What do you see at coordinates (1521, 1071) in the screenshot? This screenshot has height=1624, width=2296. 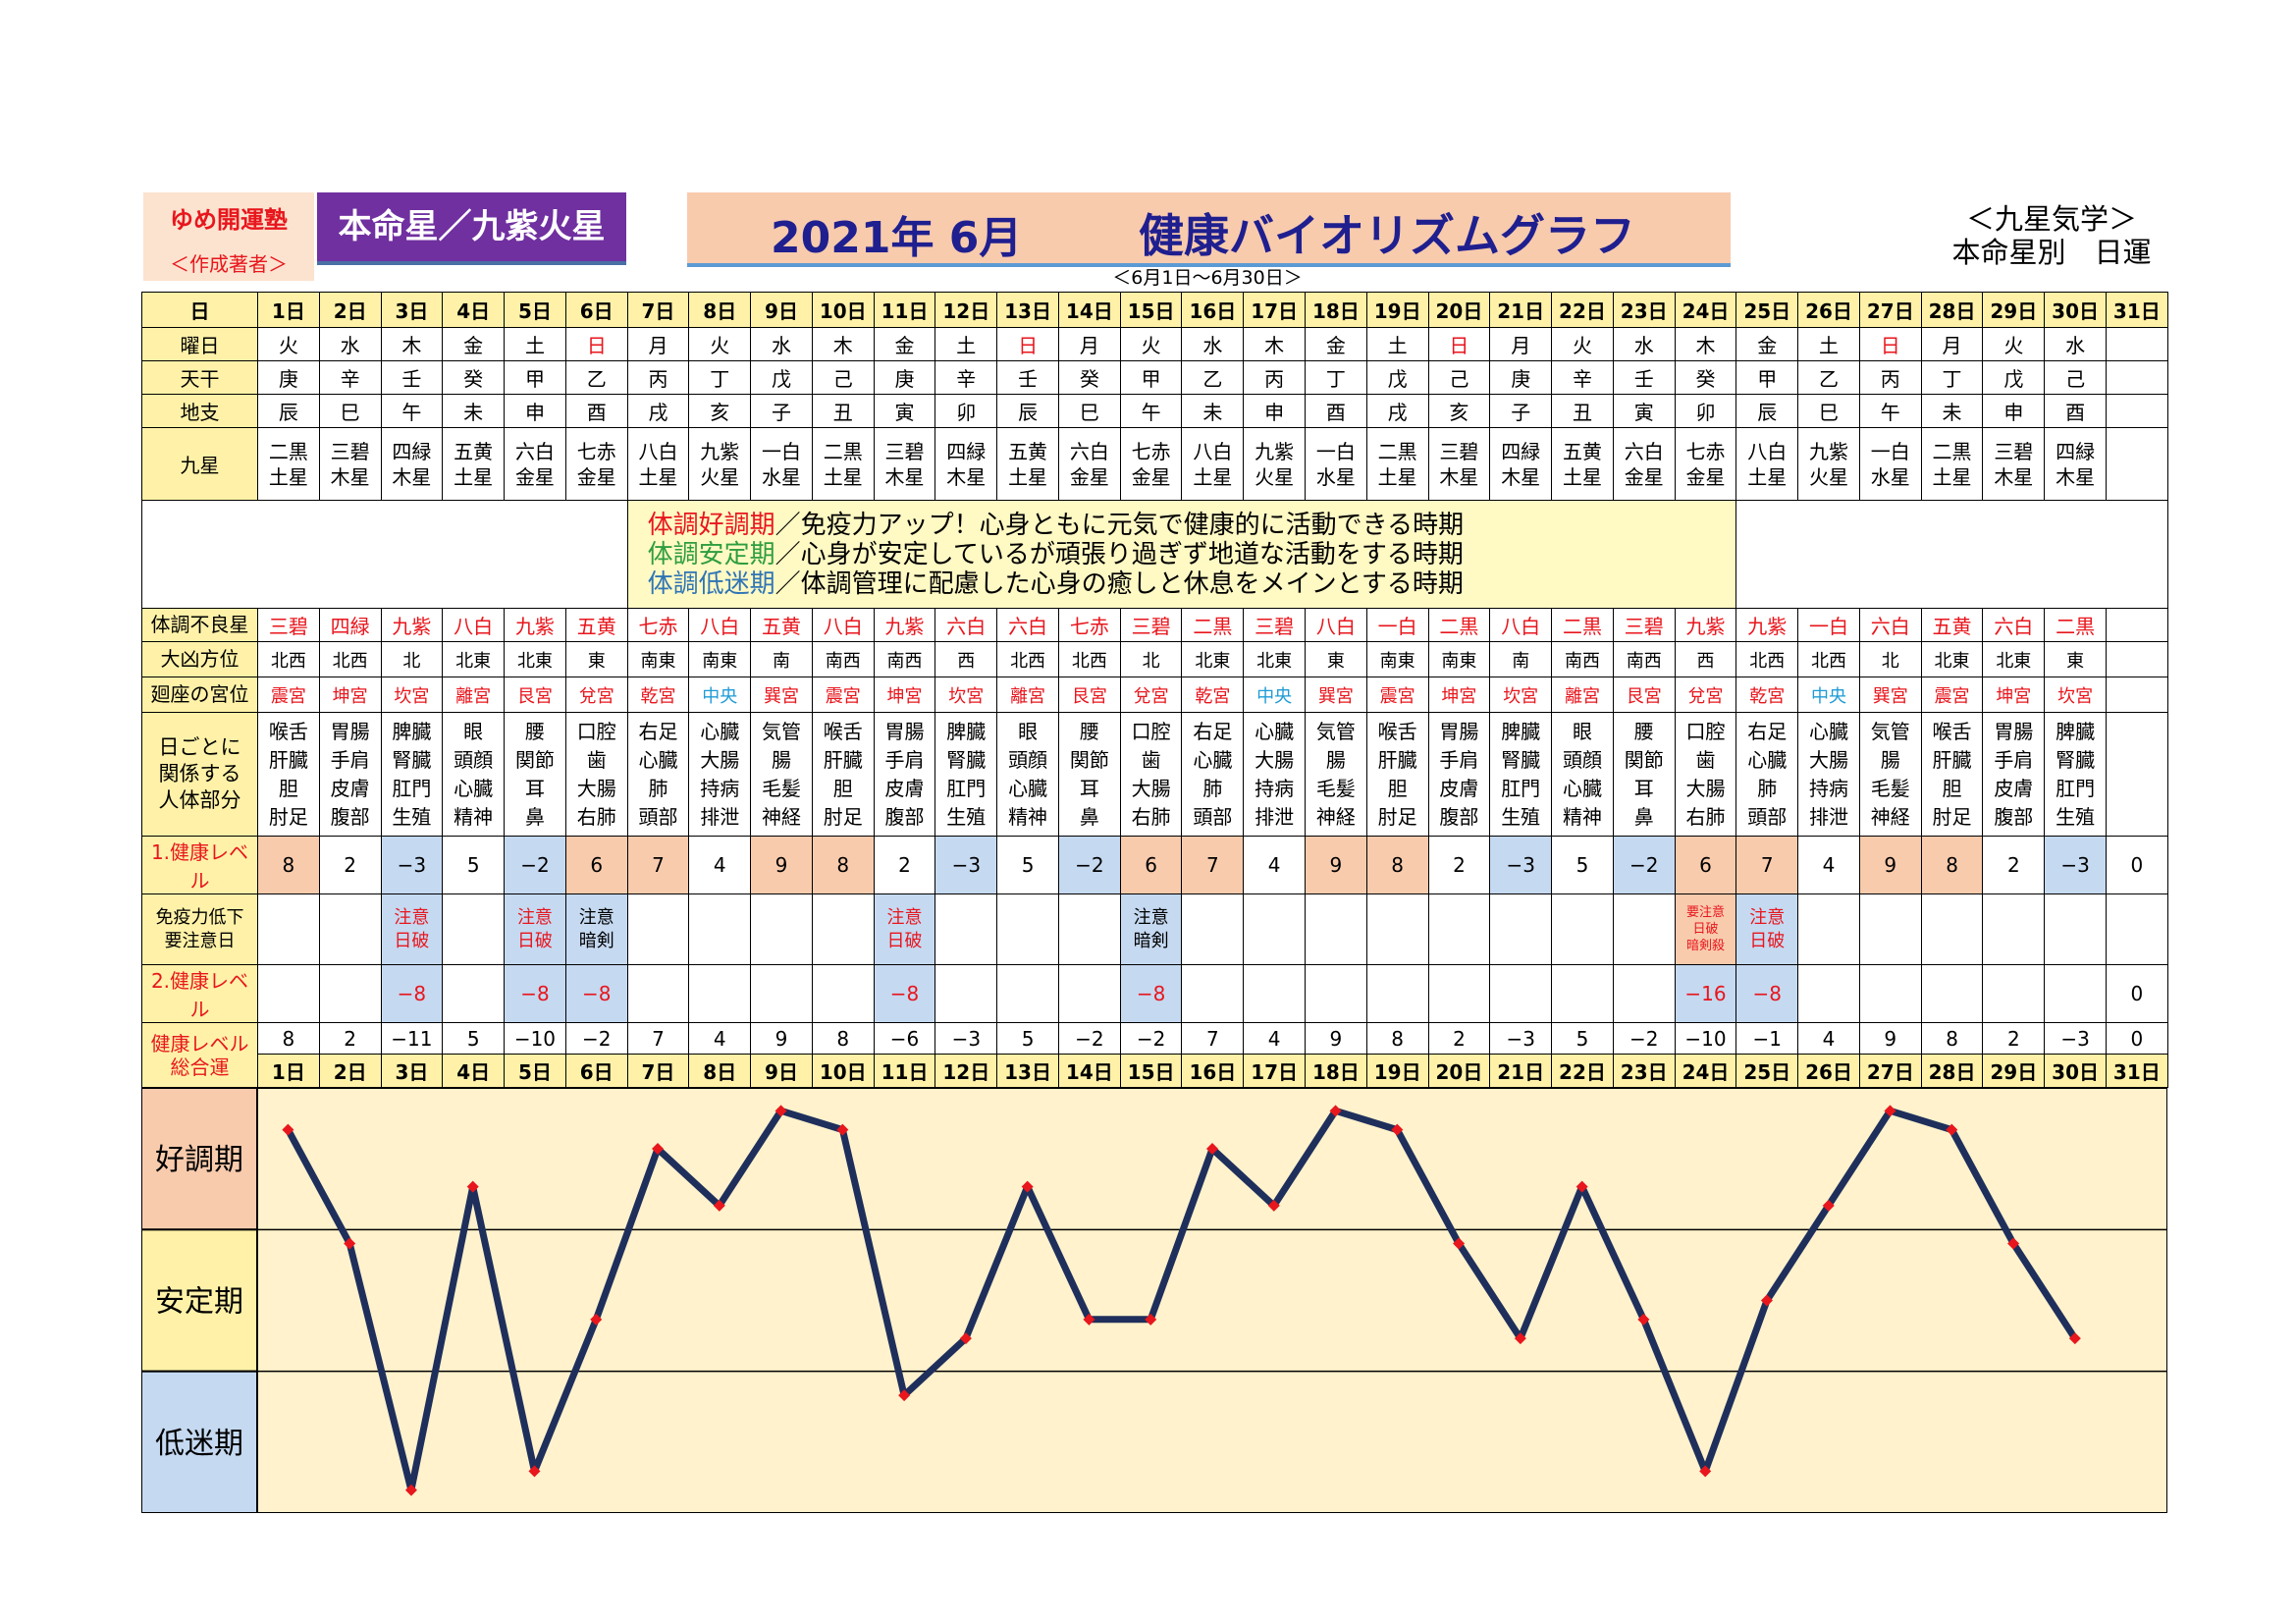 I see `day-footer-cell: 21日` at bounding box center [1521, 1071].